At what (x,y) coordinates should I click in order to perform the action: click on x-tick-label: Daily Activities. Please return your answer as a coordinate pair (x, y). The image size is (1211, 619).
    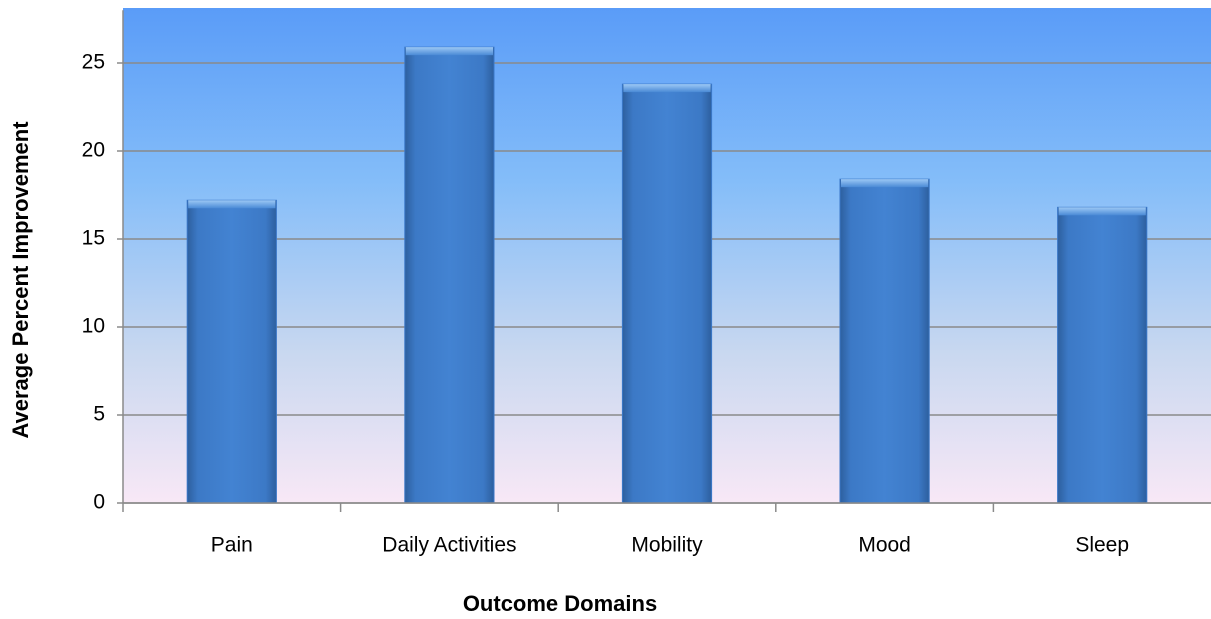
    Looking at the image, I should click on (449, 545).